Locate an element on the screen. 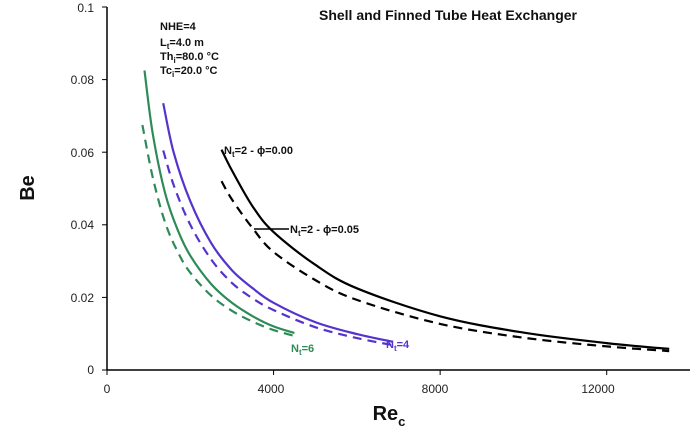 This screenshot has height=436, width=700. annotation-nt4: Nt=4 is located at coordinates (398, 346).